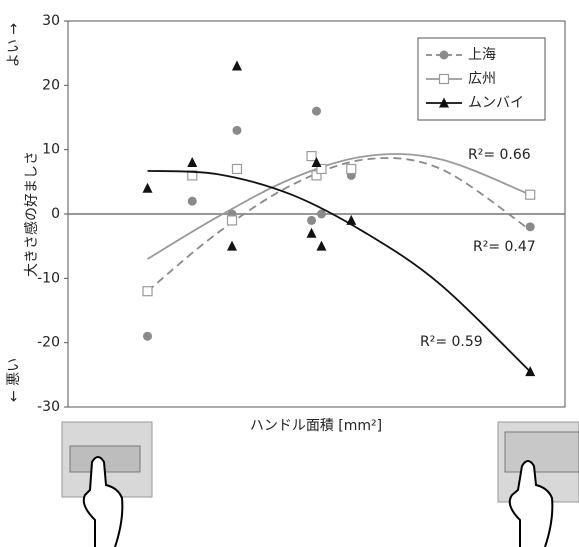 The height and width of the screenshot is (547, 579). I want to click on y-tick-label: 20, so click(51, 85).